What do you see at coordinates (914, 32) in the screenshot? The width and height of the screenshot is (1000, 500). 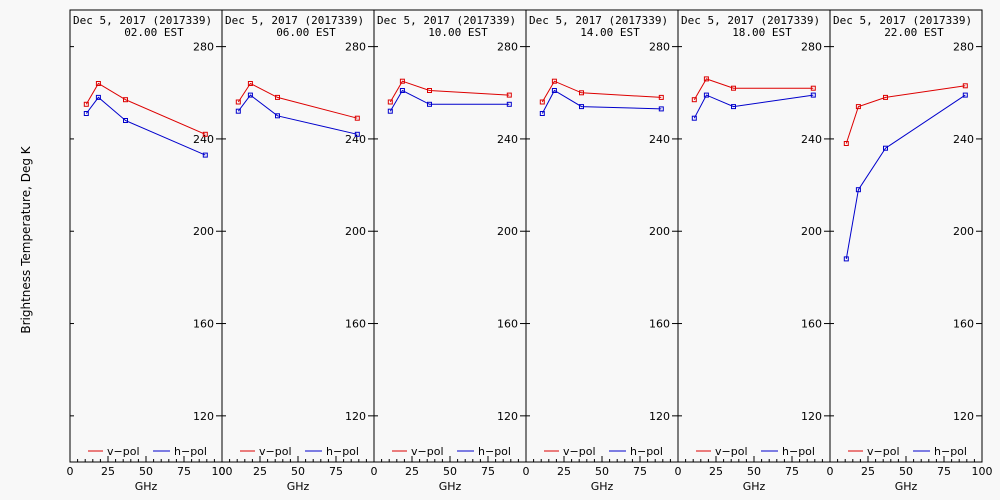 I see `panel-subtitle: 22.00 EST` at bounding box center [914, 32].